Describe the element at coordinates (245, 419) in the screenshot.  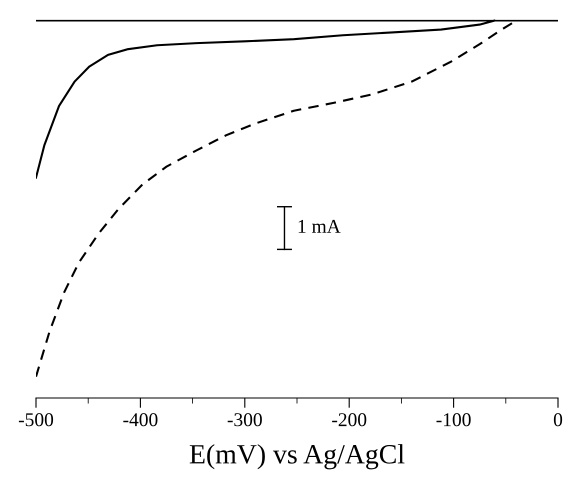
I see `x-tick-label: -300` at that location.